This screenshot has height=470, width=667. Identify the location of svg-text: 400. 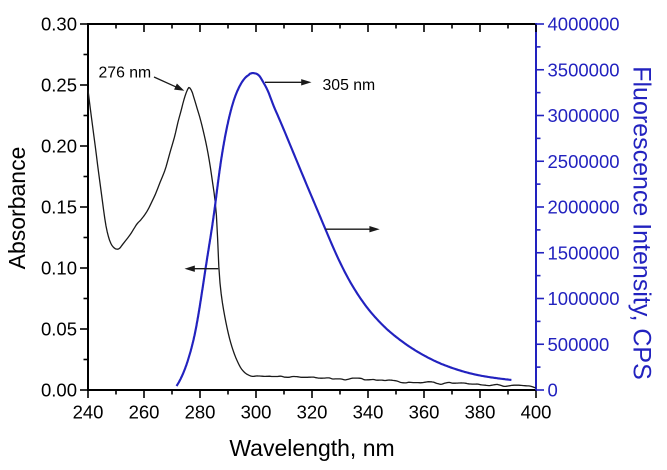
(536, 412).